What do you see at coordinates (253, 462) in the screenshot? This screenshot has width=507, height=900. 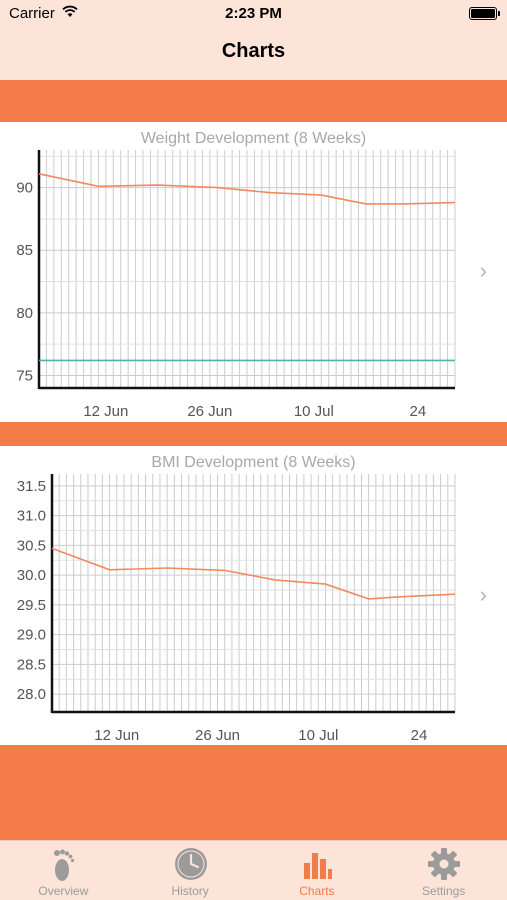 I see `bmi-chart-title: BMI Development (8 Weeks)` at bounding box center [253, 462].